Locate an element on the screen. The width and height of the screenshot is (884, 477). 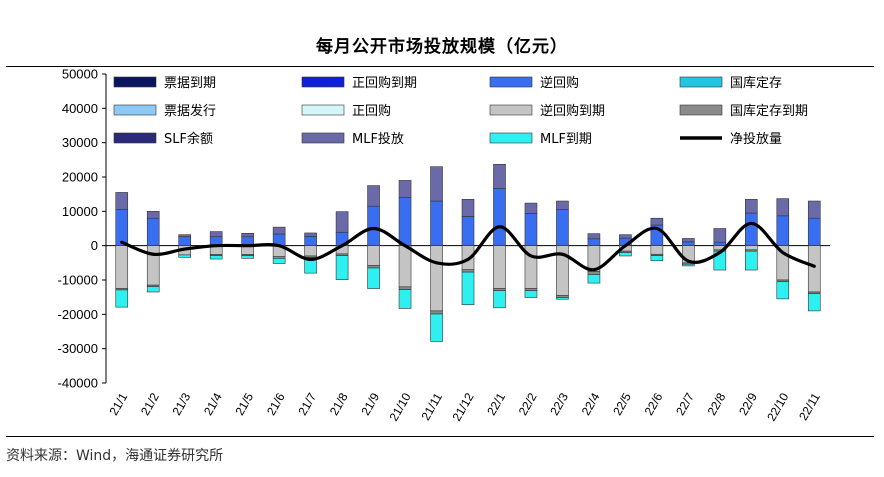
bar-MLF到期-21/7 is located at coordinates (310, 265).